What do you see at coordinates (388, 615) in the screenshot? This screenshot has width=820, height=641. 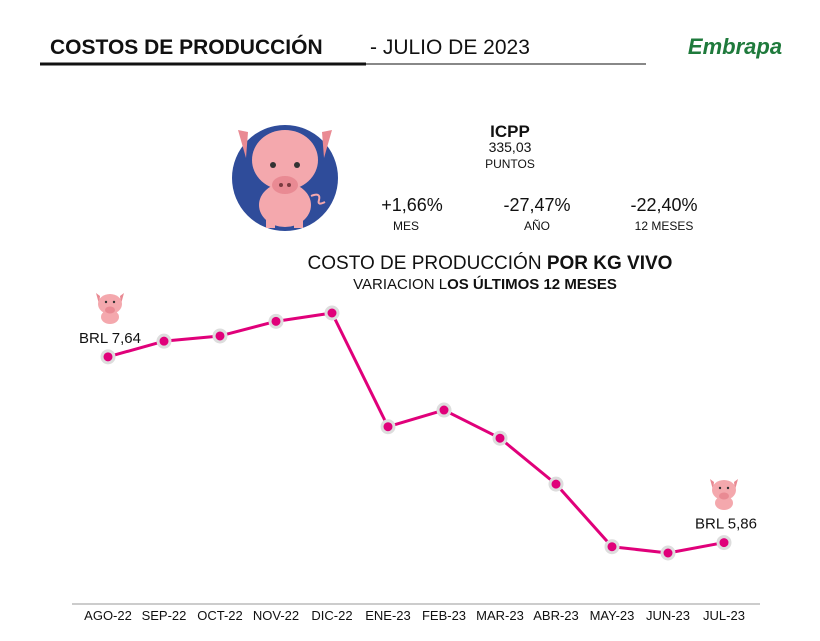 I see `x-tick-label: ENE-23` at bounding box center [388, 615].